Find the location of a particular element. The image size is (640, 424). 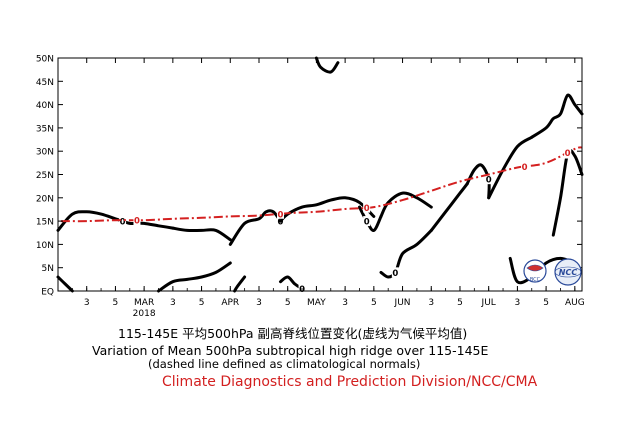

x-tick-label: APR is located at coordinates (230, 303).